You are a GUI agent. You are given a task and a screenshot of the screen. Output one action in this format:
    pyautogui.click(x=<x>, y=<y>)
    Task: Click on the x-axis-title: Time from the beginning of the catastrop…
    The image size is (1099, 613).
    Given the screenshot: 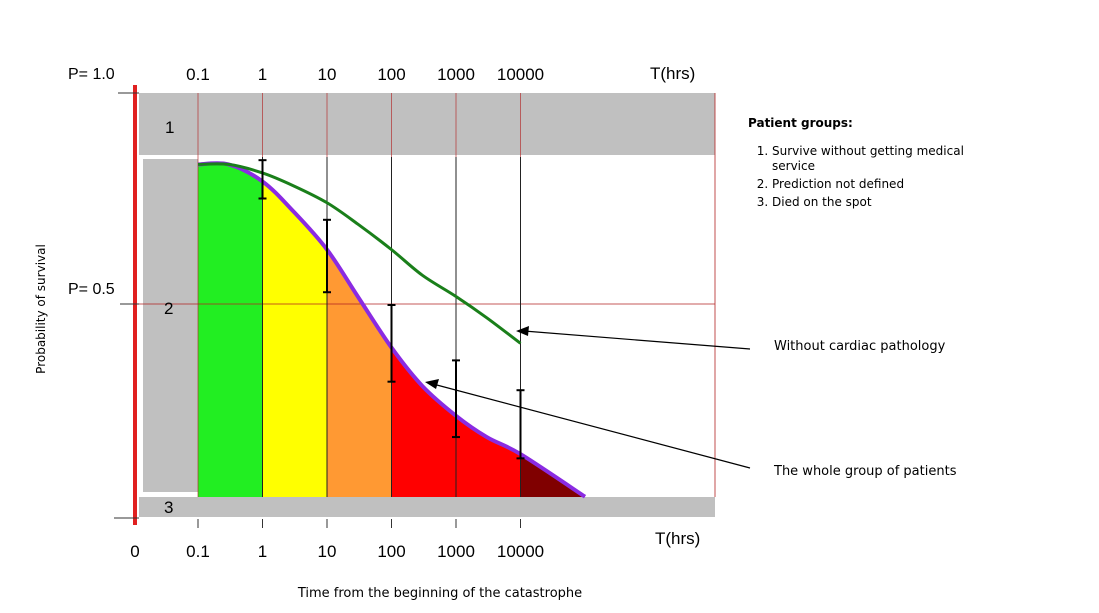 What is the action you would take?
    pyautogui.click(x=439, y=593)
    